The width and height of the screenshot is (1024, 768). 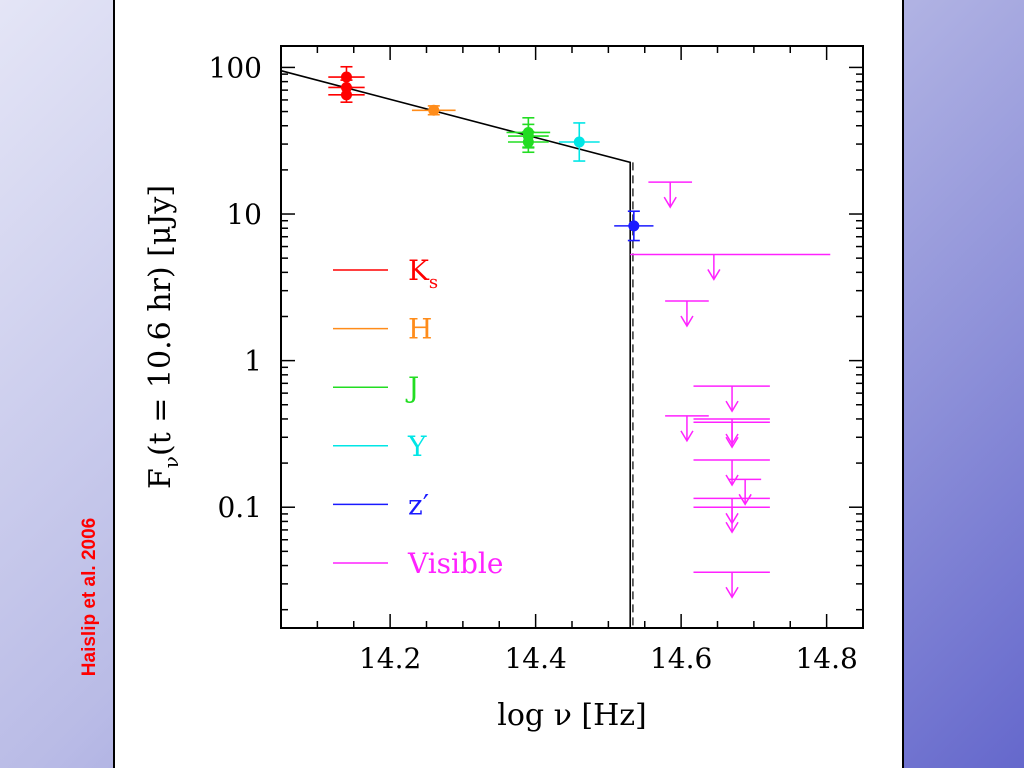 What do you see at coordinates (385, 273) in the screenshot?
I see `legend-item-Ks: Ks` at bounding box center [385, 273].